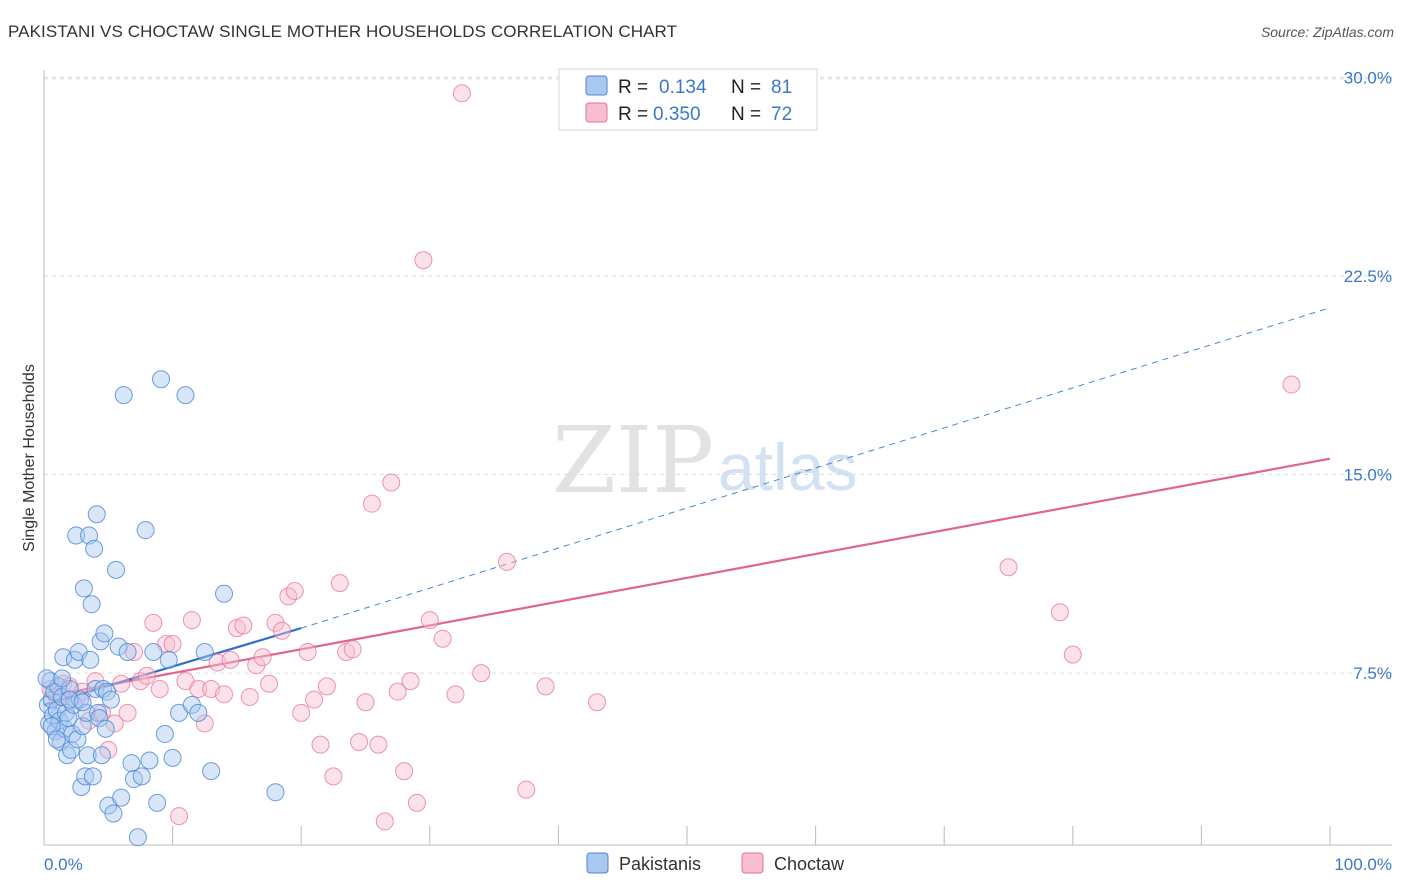  Describe the element at coordinates (787, 467) in the screenshot. I see `watermark-atlas: atlas` at that location.